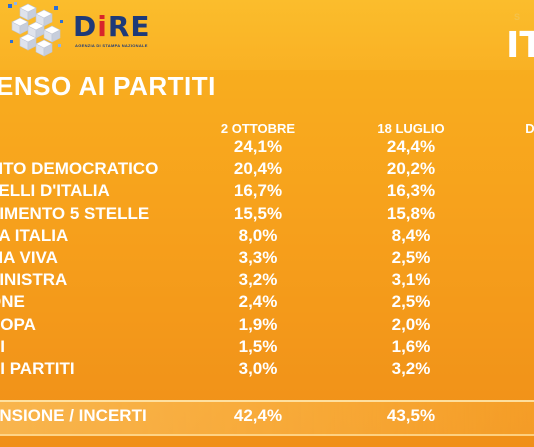  What do you see at coordinates (411, 146) in the screenshot?
I see `row-value: 24,4%` at bounding box center [411, 146].